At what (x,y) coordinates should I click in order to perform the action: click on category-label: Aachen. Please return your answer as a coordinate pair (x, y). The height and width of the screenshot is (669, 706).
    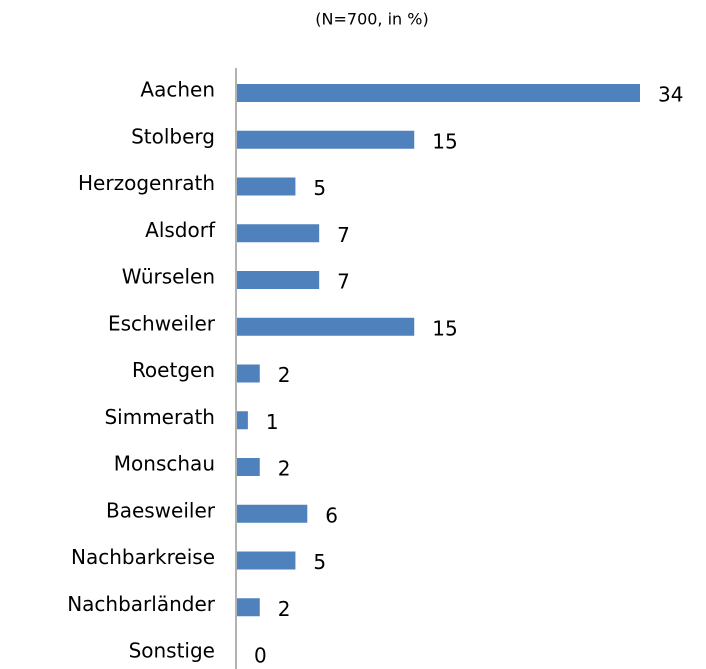
    Looking at the image, I should click on (177, 90).